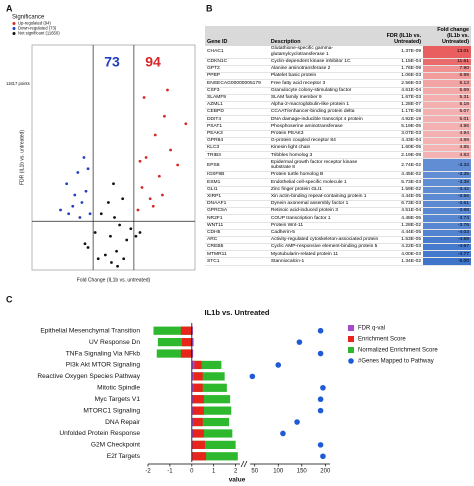  I want to click on table-cell: SLAM family member 9, so click(324, 98).